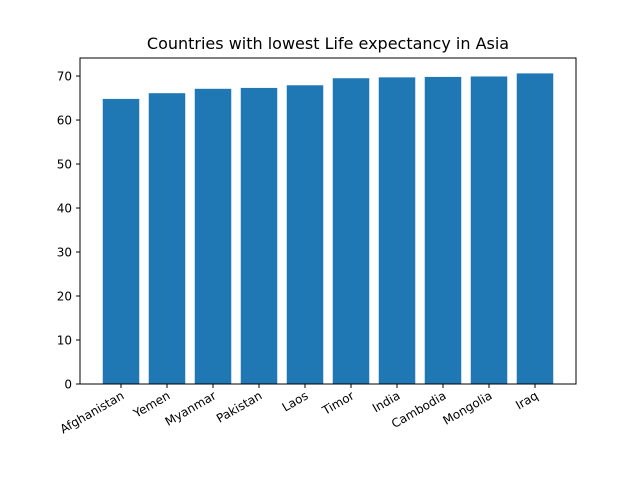 The width and height of the screenshot is (640, 480). Describe the element at coordinates (64, 77) in the screenshot. I see `y-tick-label: 70` at that location.